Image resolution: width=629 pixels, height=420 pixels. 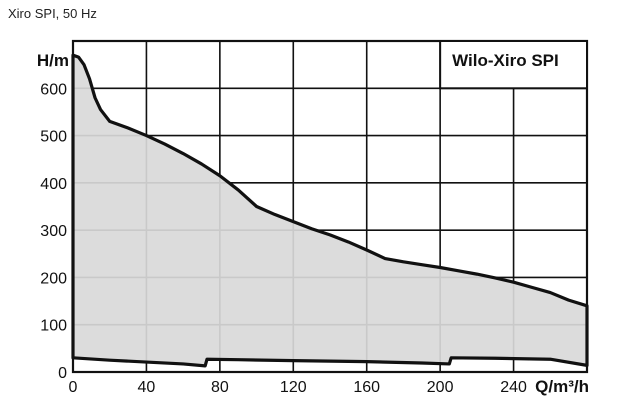 What do you see at coordinates (53, 89) in the screenshot?
I see `y-tick-label: 600` at bounding box center [53, 89].